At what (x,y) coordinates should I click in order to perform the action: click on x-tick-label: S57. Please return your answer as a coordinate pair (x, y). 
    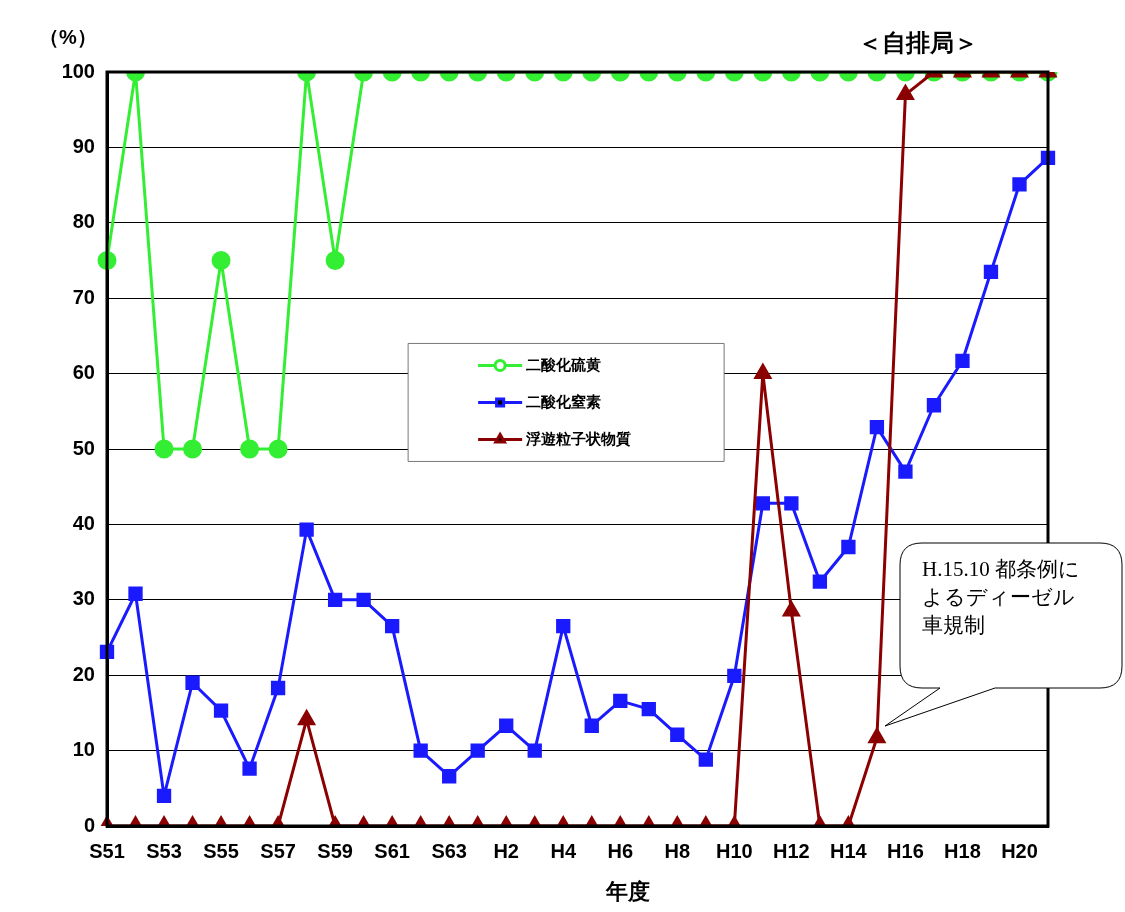
    Looking at the image, I should click on (278, 850).